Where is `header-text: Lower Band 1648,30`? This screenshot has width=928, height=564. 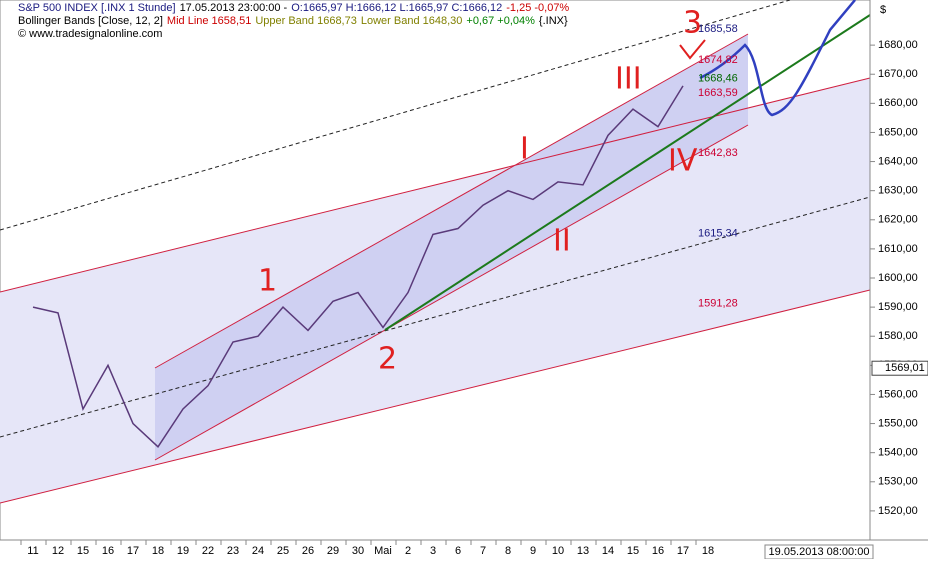
header-text: Lower Band 1648,30 is located at coordinates (412, 21).